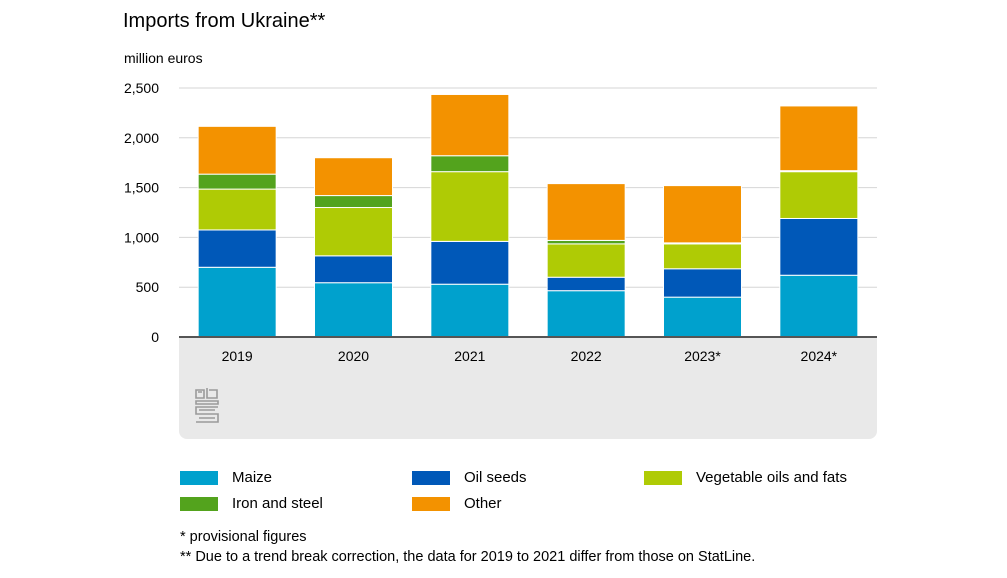  What do you see at coordinates (470, 164) in the screenshot?
I see `bar-segment-iron-and-steel-2021` at bounding box center [470, 164].